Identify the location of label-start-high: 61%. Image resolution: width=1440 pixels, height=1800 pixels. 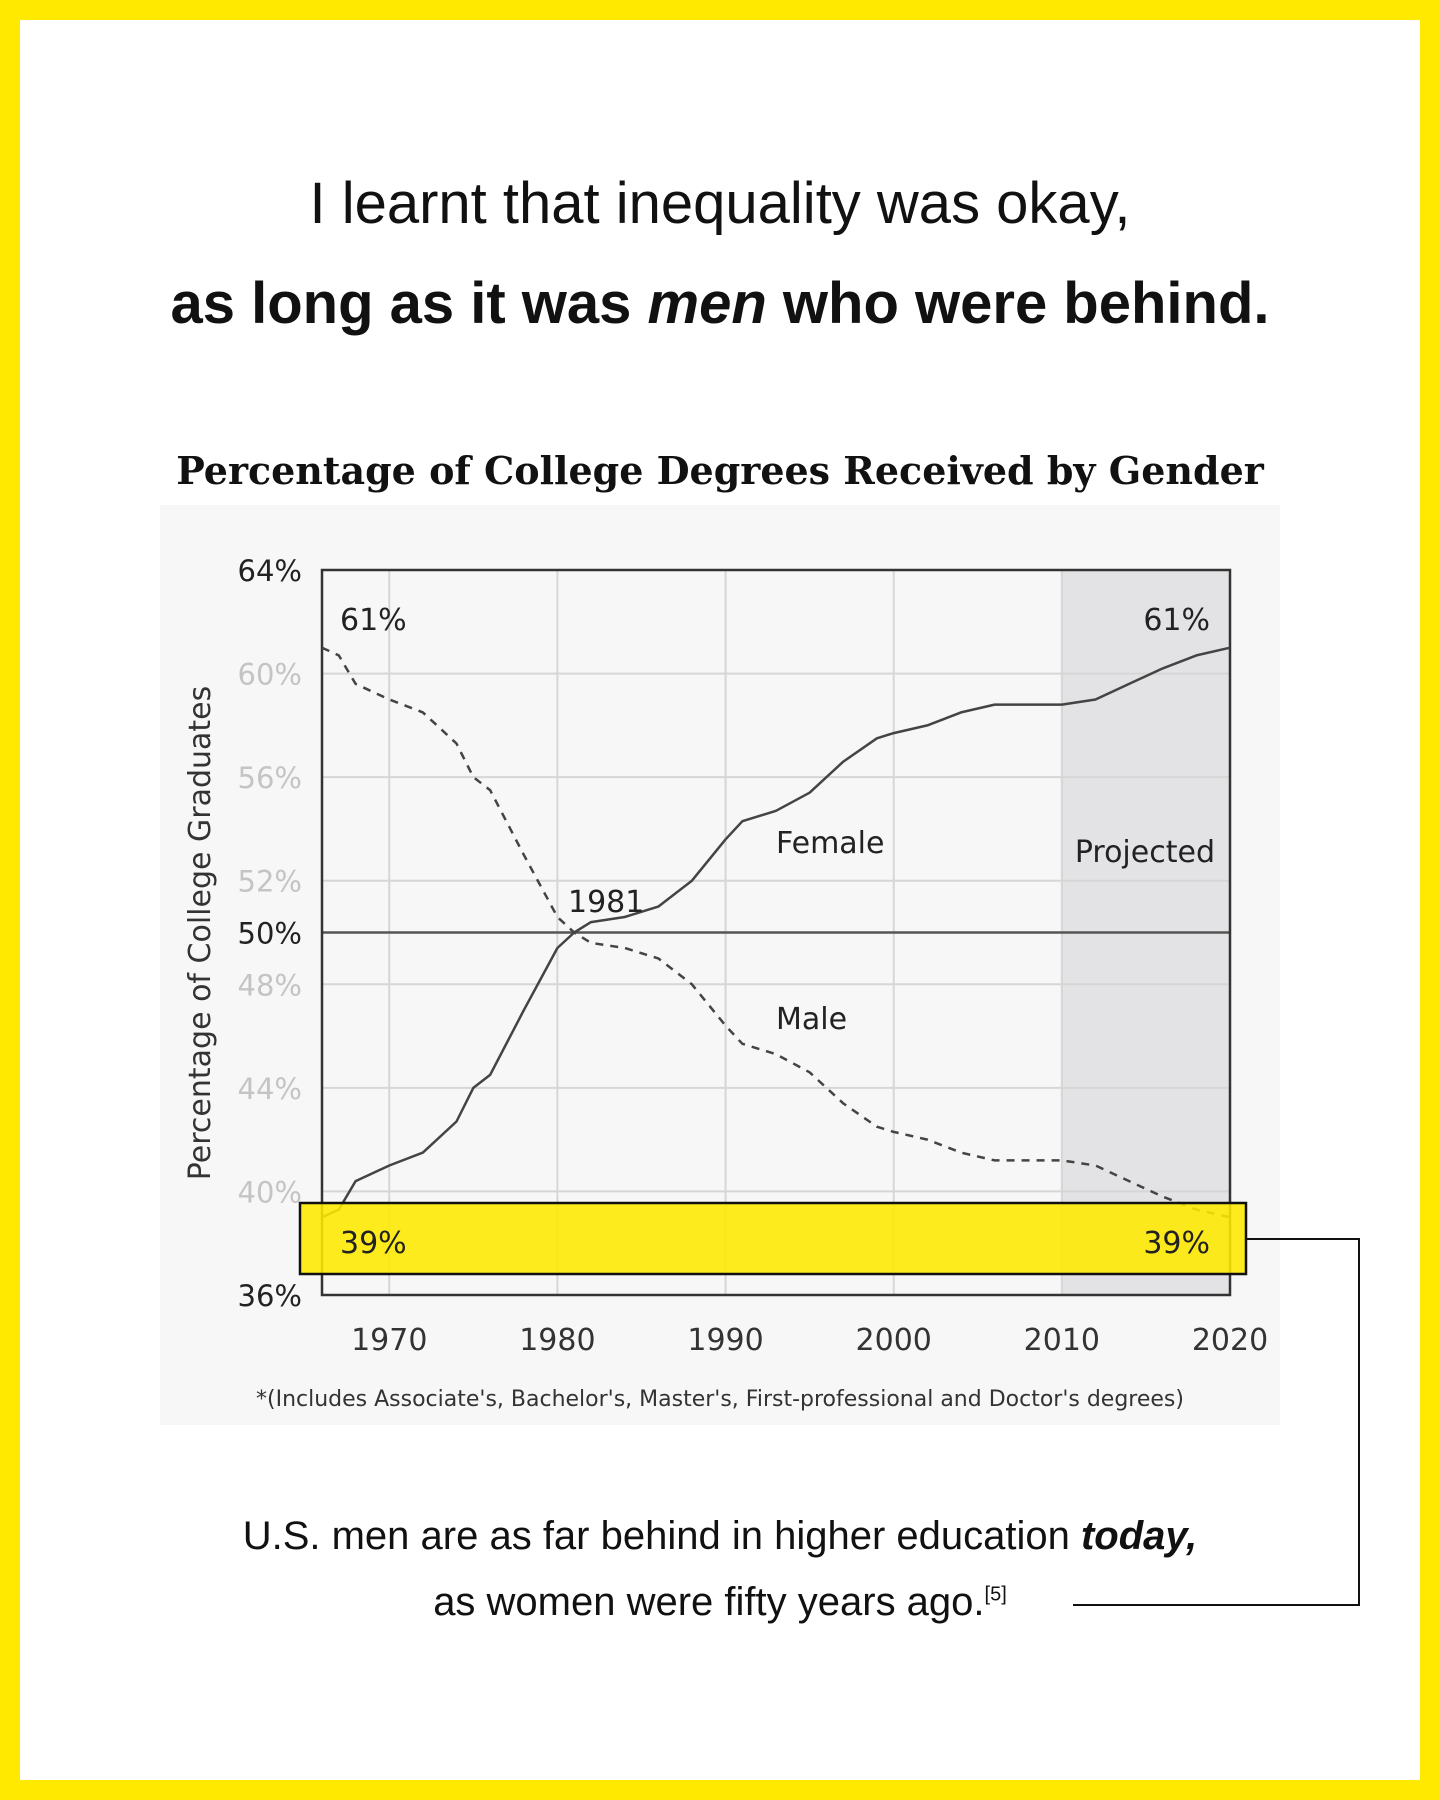
(373, 620).